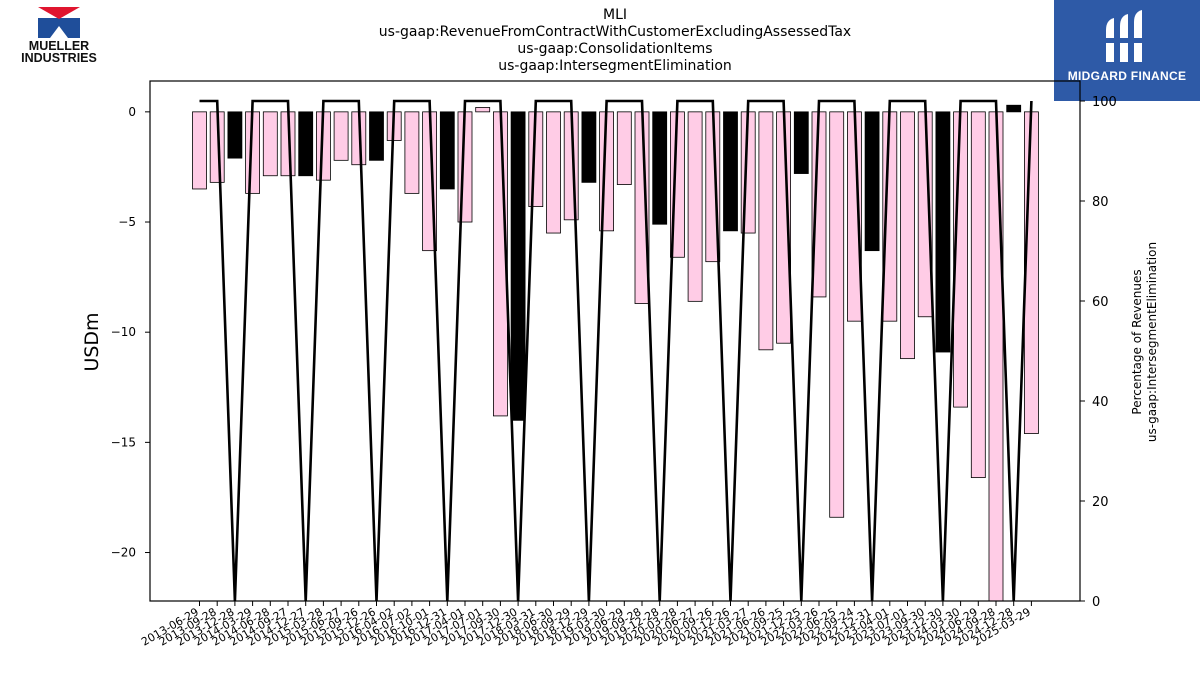 The width and height of the screenshot is (1200, 675). What do you see at coordinates (1100, 402) in the screenshot?
I see `y-right-tick-label-40: 40` at bounding box center [1100, 402].